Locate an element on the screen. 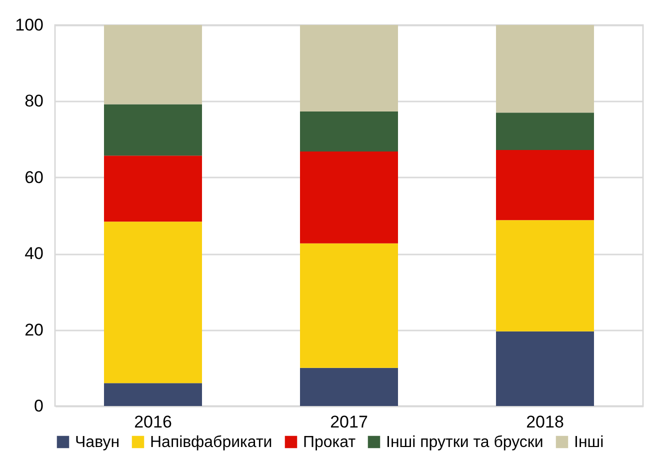 The width and height of the screenshot is (657, 457). legend-label: Чавун is located at coordinates (97, 442).